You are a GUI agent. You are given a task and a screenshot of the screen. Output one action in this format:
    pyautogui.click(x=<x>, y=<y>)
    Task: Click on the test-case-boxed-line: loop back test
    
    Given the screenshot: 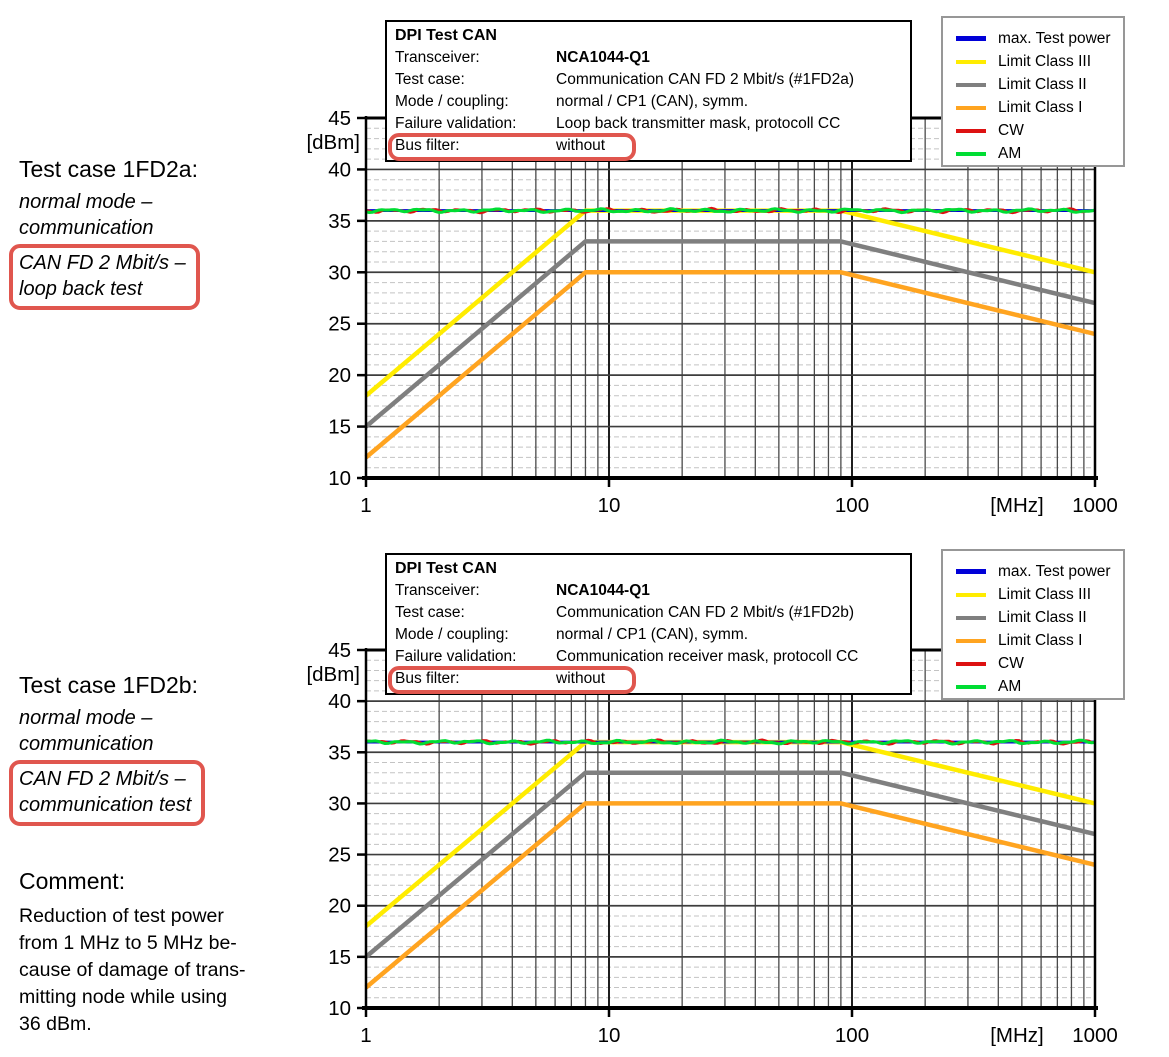 What is the action you would take?
    pyautogui.click(x=81, y=289)
    